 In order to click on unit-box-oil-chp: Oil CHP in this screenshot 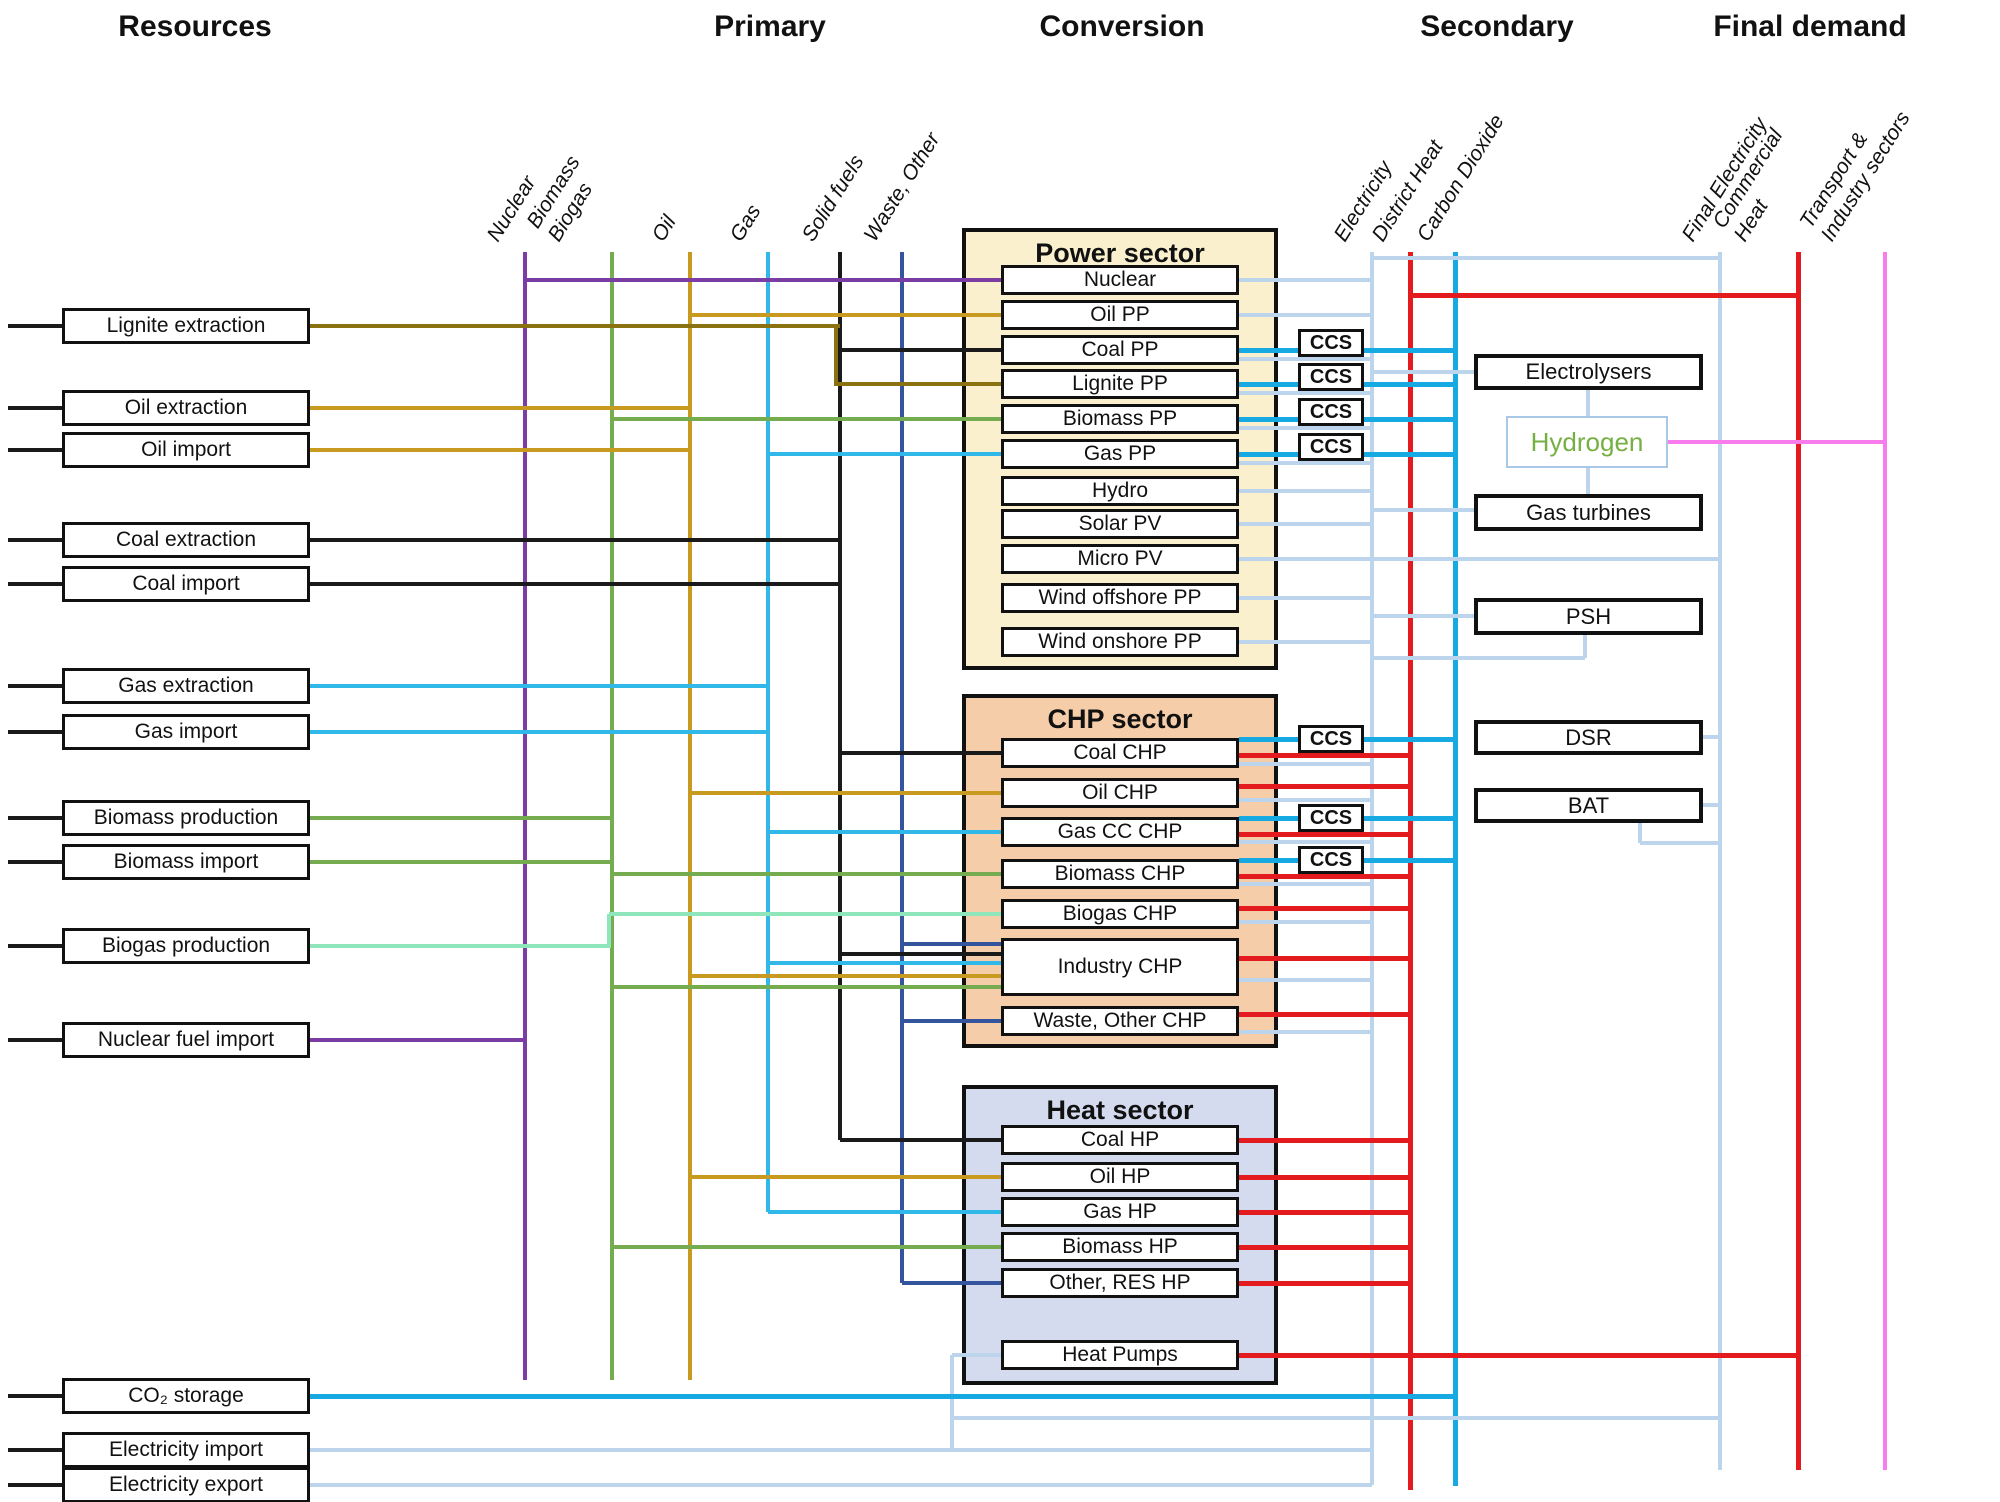, I will do `click(1120, 793)`.